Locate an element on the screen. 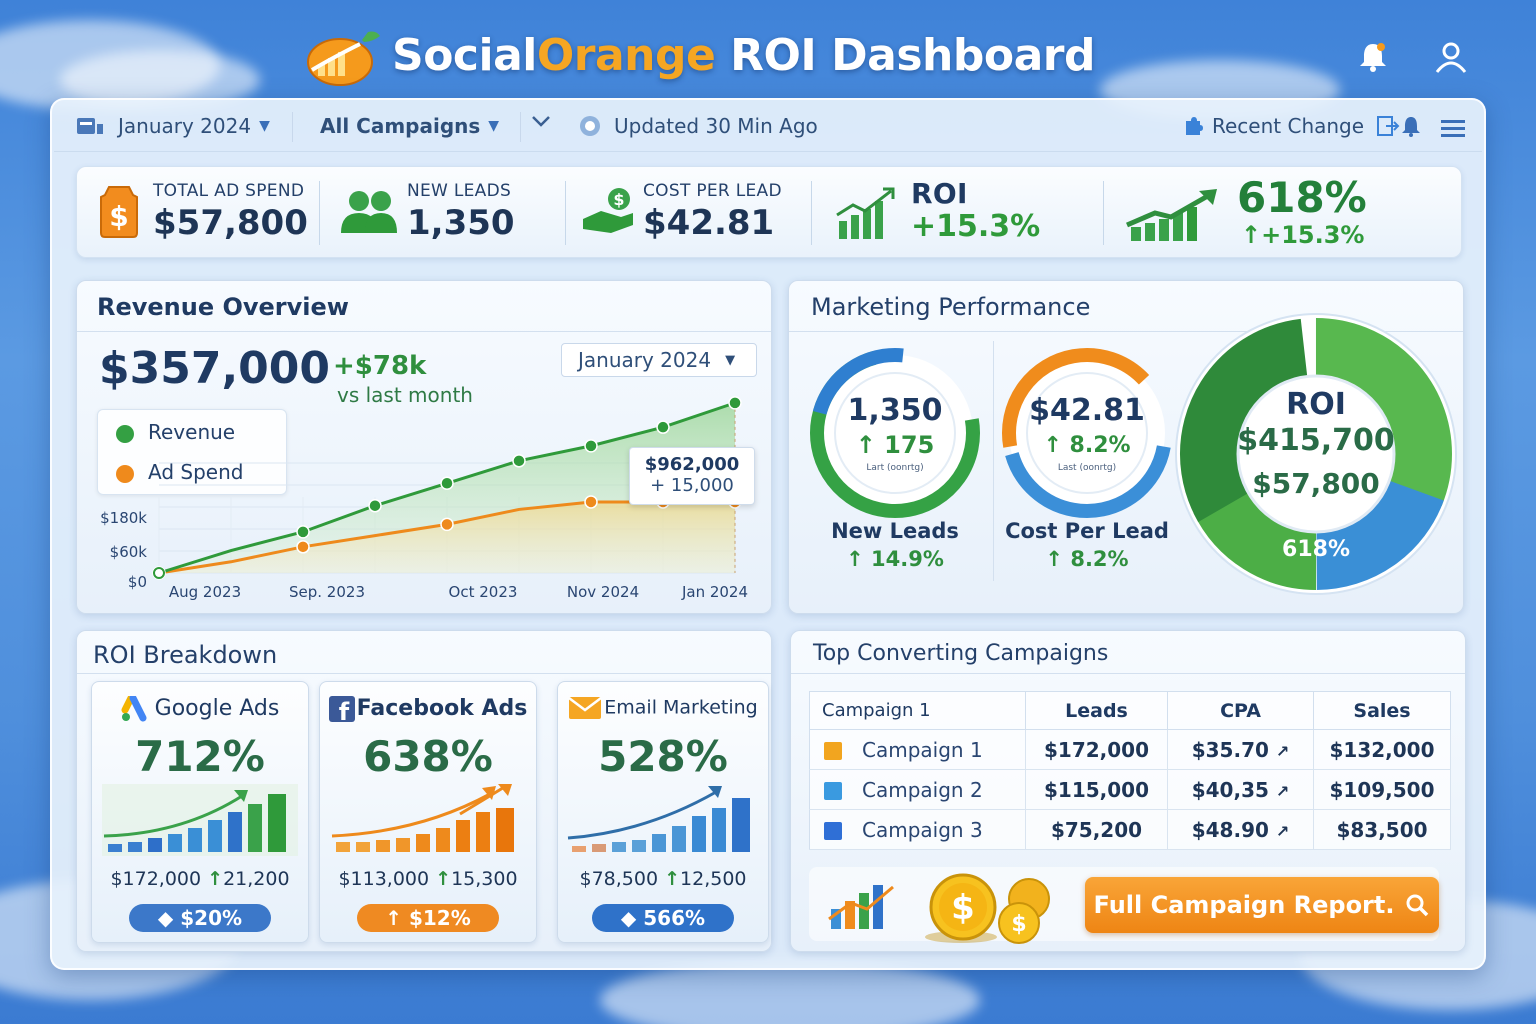 This screenshot has width=1536, height=1024. campaign-name: Campaign 3 is located at coordinates (917, 829).